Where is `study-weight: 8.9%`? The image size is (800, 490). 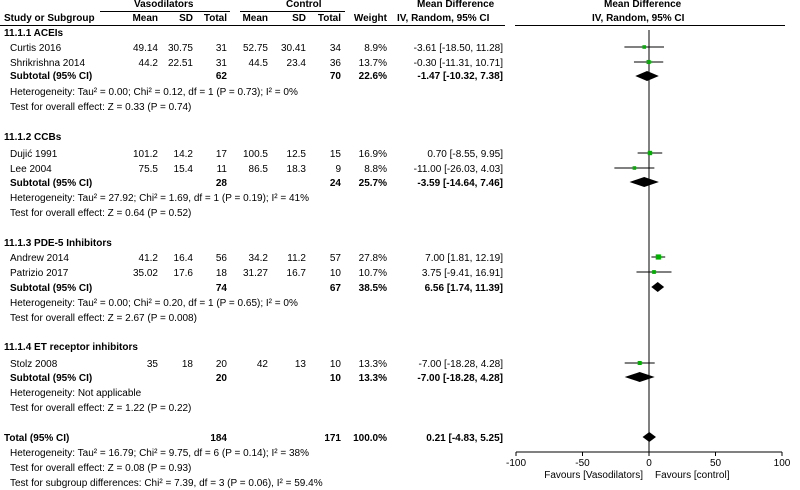
study-weight: 8.9% is located at coordinates (375, 48).